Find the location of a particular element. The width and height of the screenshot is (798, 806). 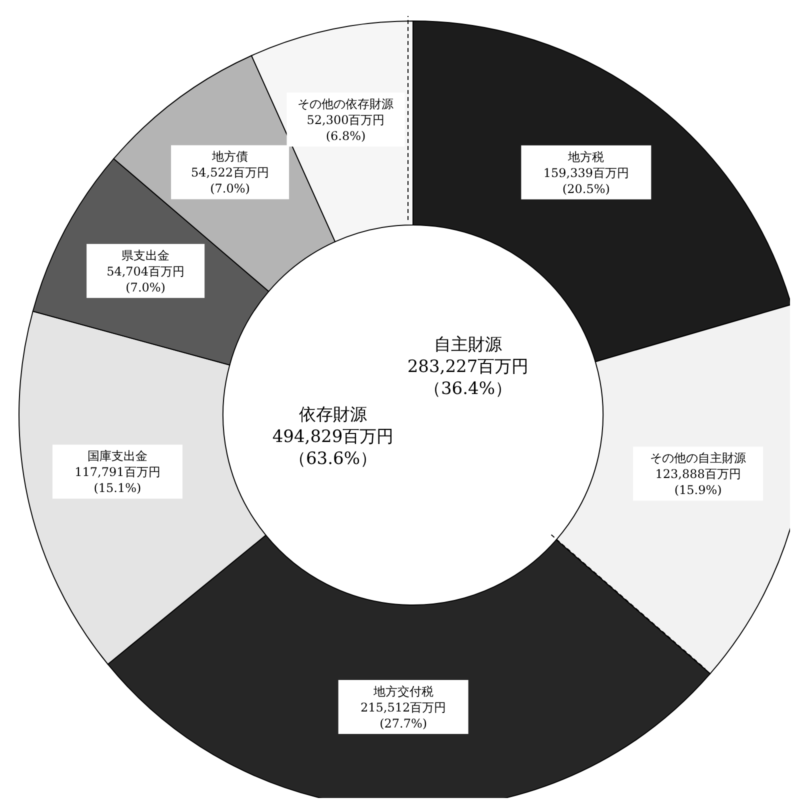

slice-label: その他の依存財源 is located at coordinates (346, 104).